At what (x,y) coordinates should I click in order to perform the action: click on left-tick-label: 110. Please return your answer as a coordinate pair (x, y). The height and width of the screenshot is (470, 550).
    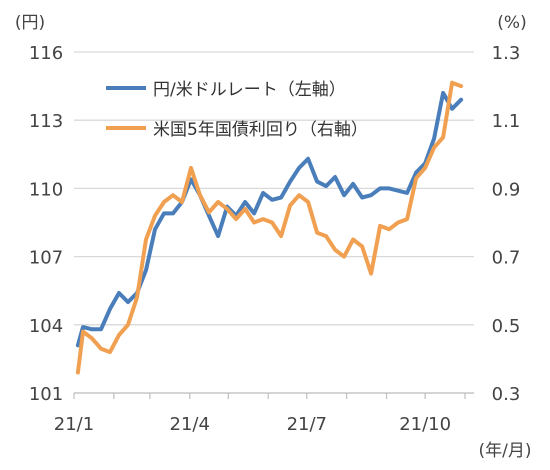
    Looking at the image, I should click on (46, 189).